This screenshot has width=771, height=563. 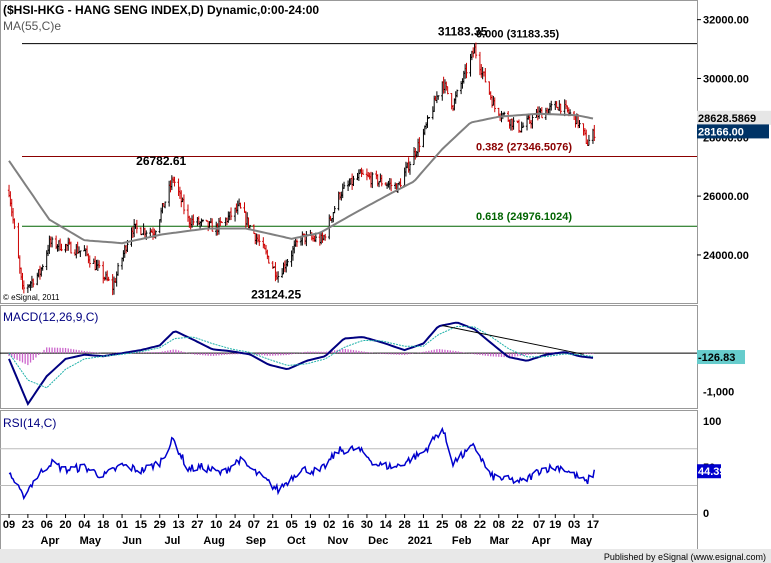 What do you see at coordinates (524, 148) in the screenshot?
I see `fib-level-label: 0.382 (27346.5076)` at bounding box center [524, 148].